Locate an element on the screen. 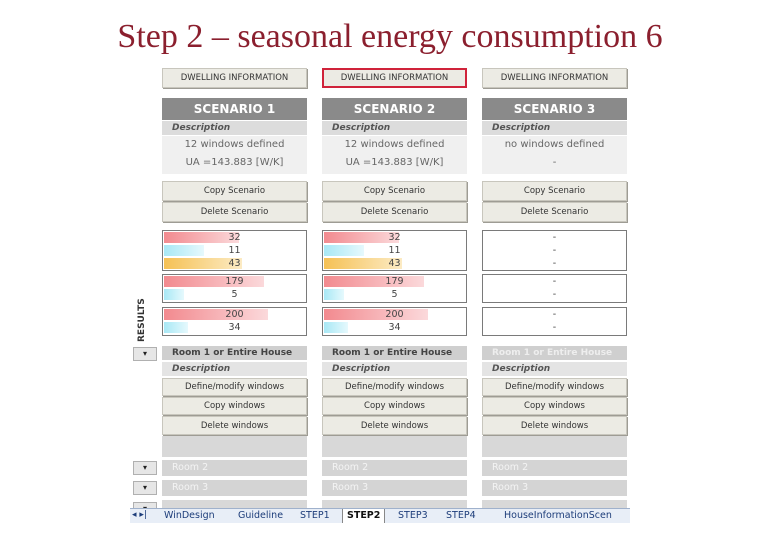  windows-defined-text: no windows defined is located at coordinates (554, 144).